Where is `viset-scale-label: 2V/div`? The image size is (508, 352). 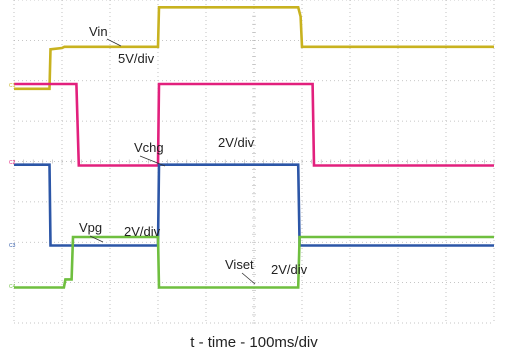
viset-scale-label: 2V/div is located at coordinates (289, 269).